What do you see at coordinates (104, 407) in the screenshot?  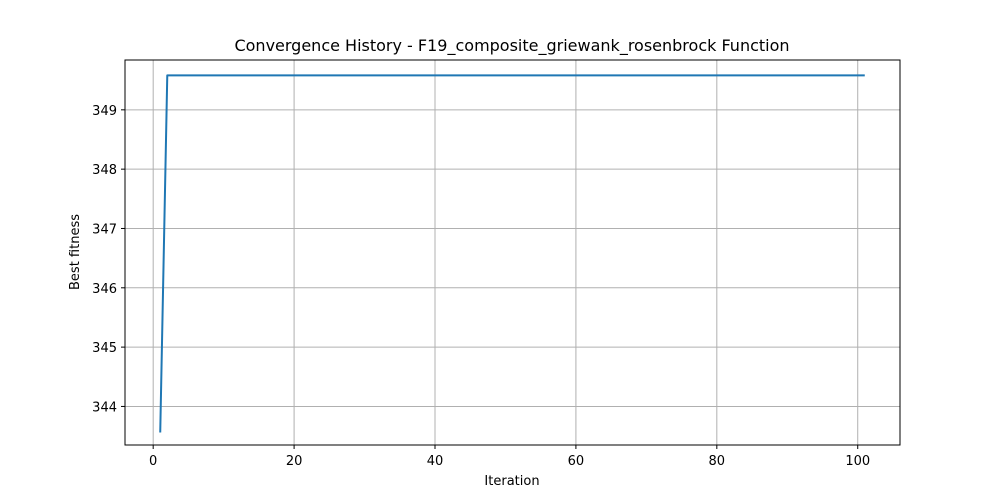 I see `y-tick-label: 344` at bounding box center [104, 407].